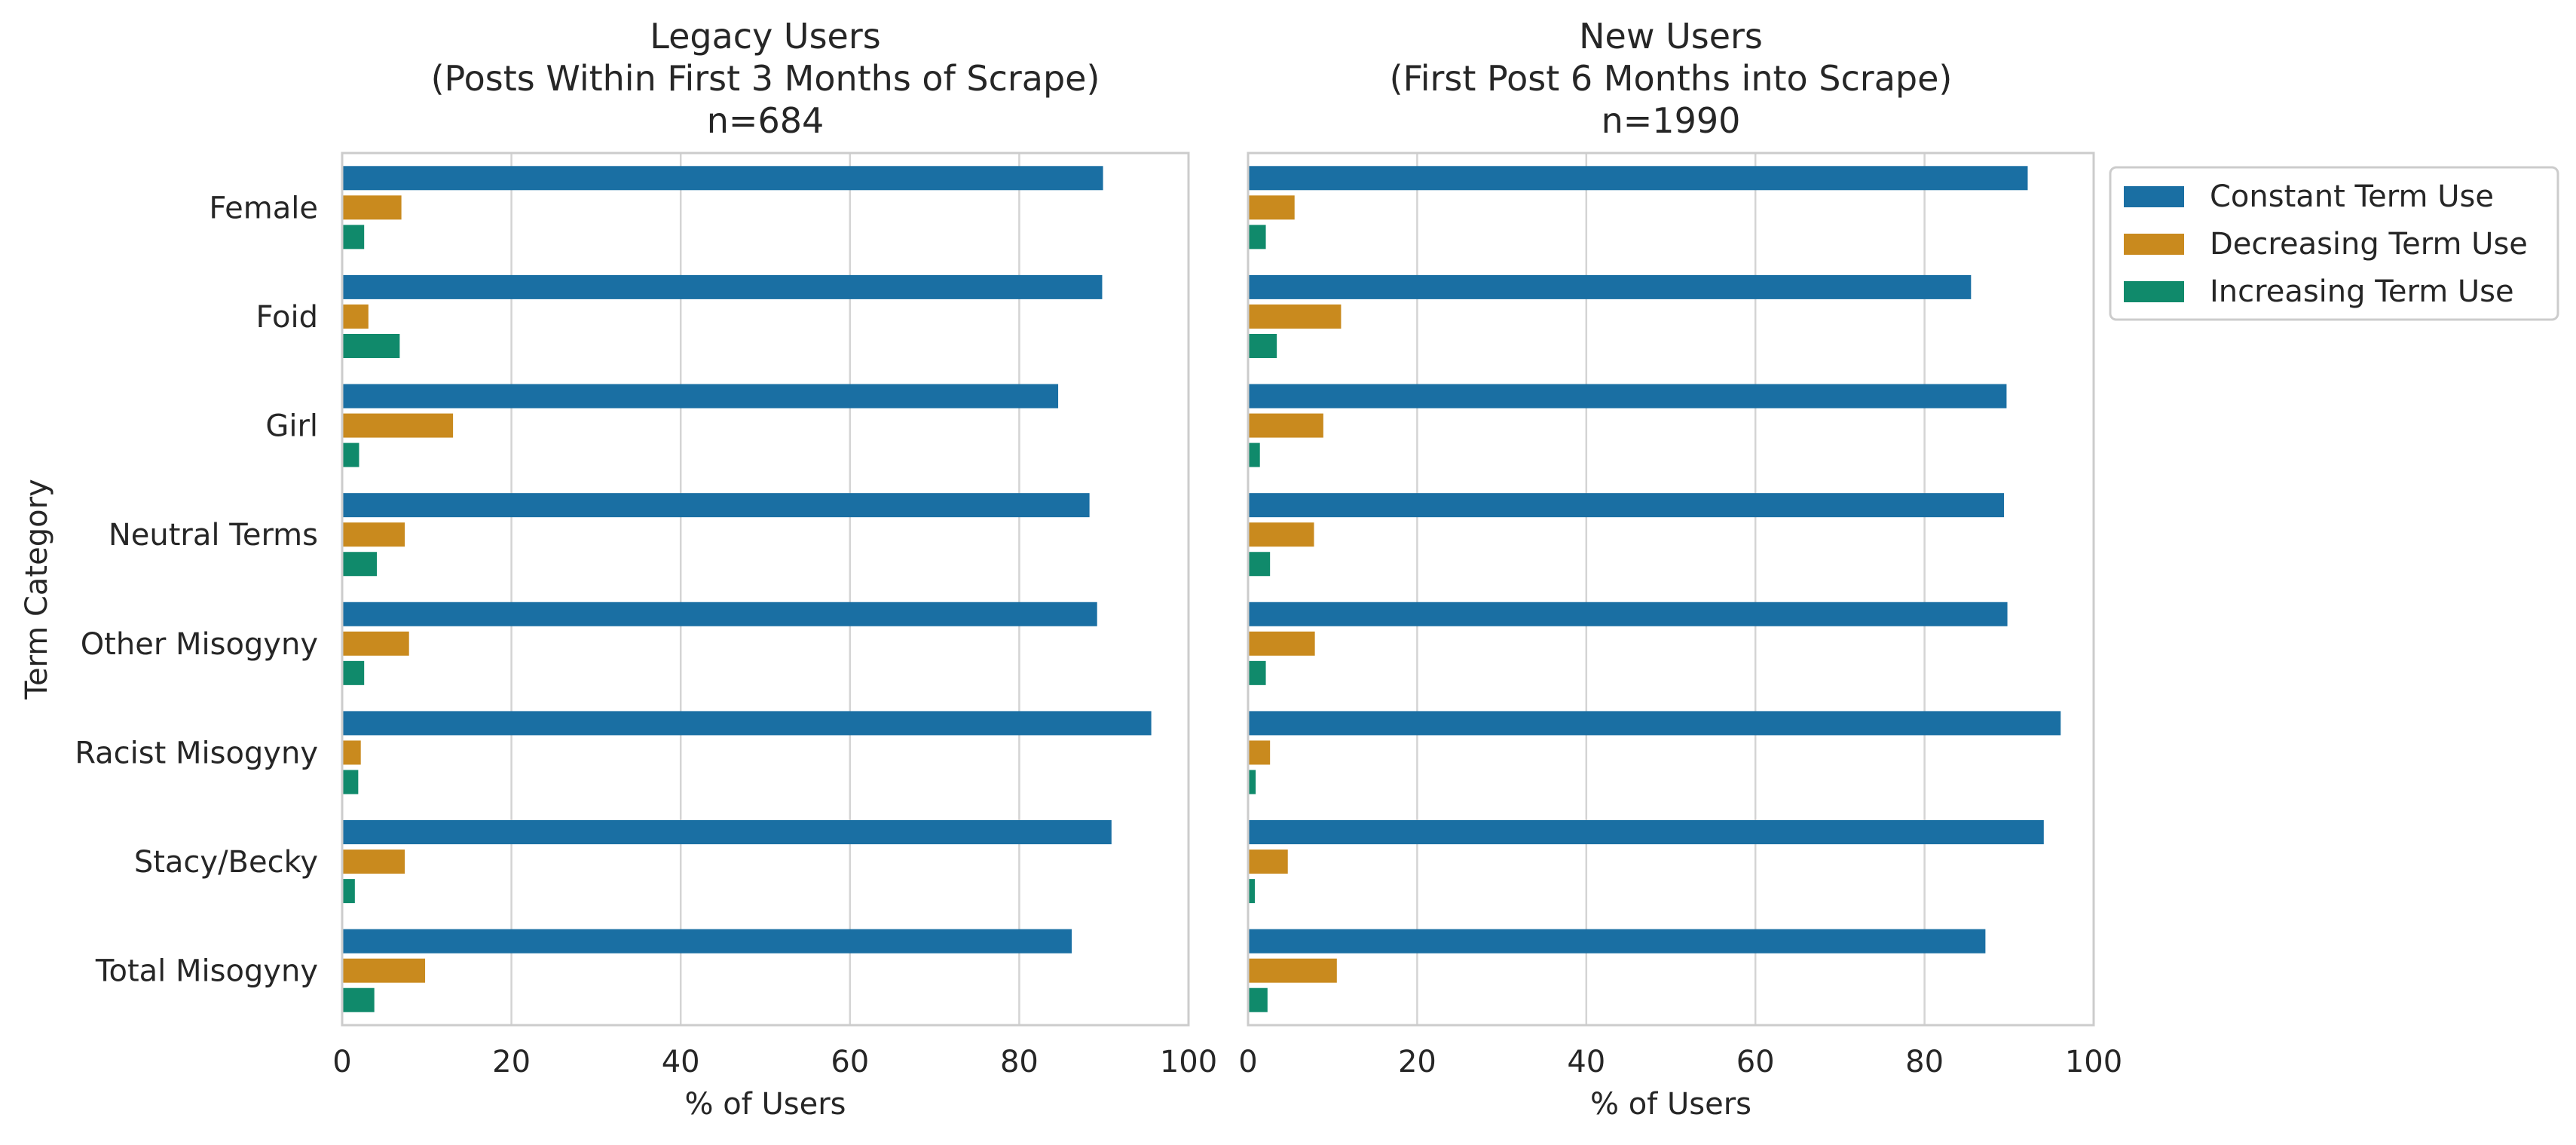  I want to click on panel-title-line: New Users, so click(1671, 36).